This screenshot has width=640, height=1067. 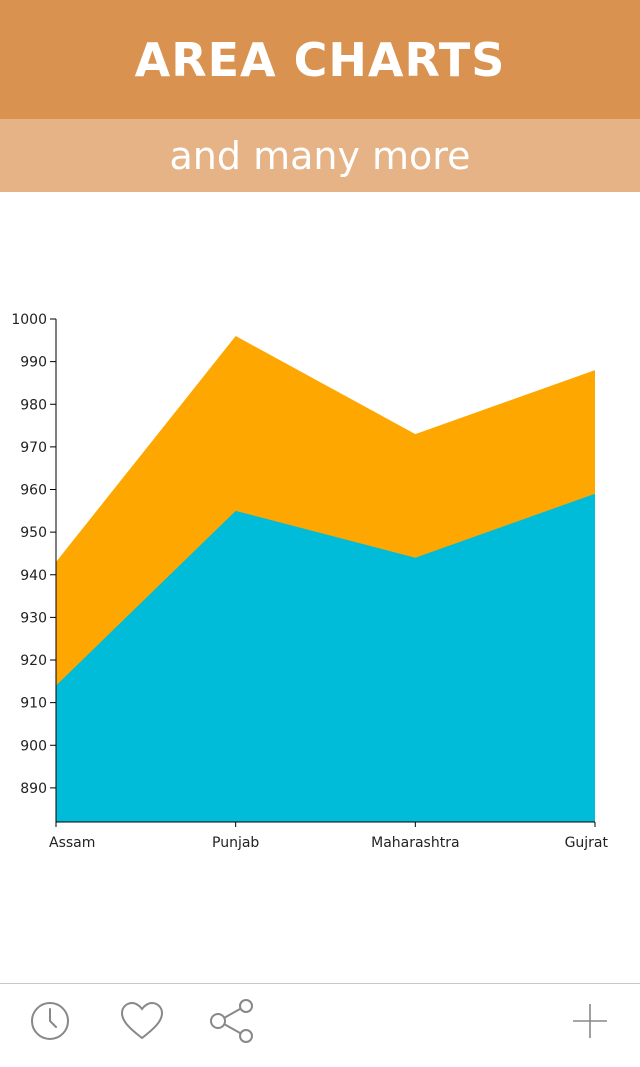 I want to click on add-button, so click(x=590, y=1021).